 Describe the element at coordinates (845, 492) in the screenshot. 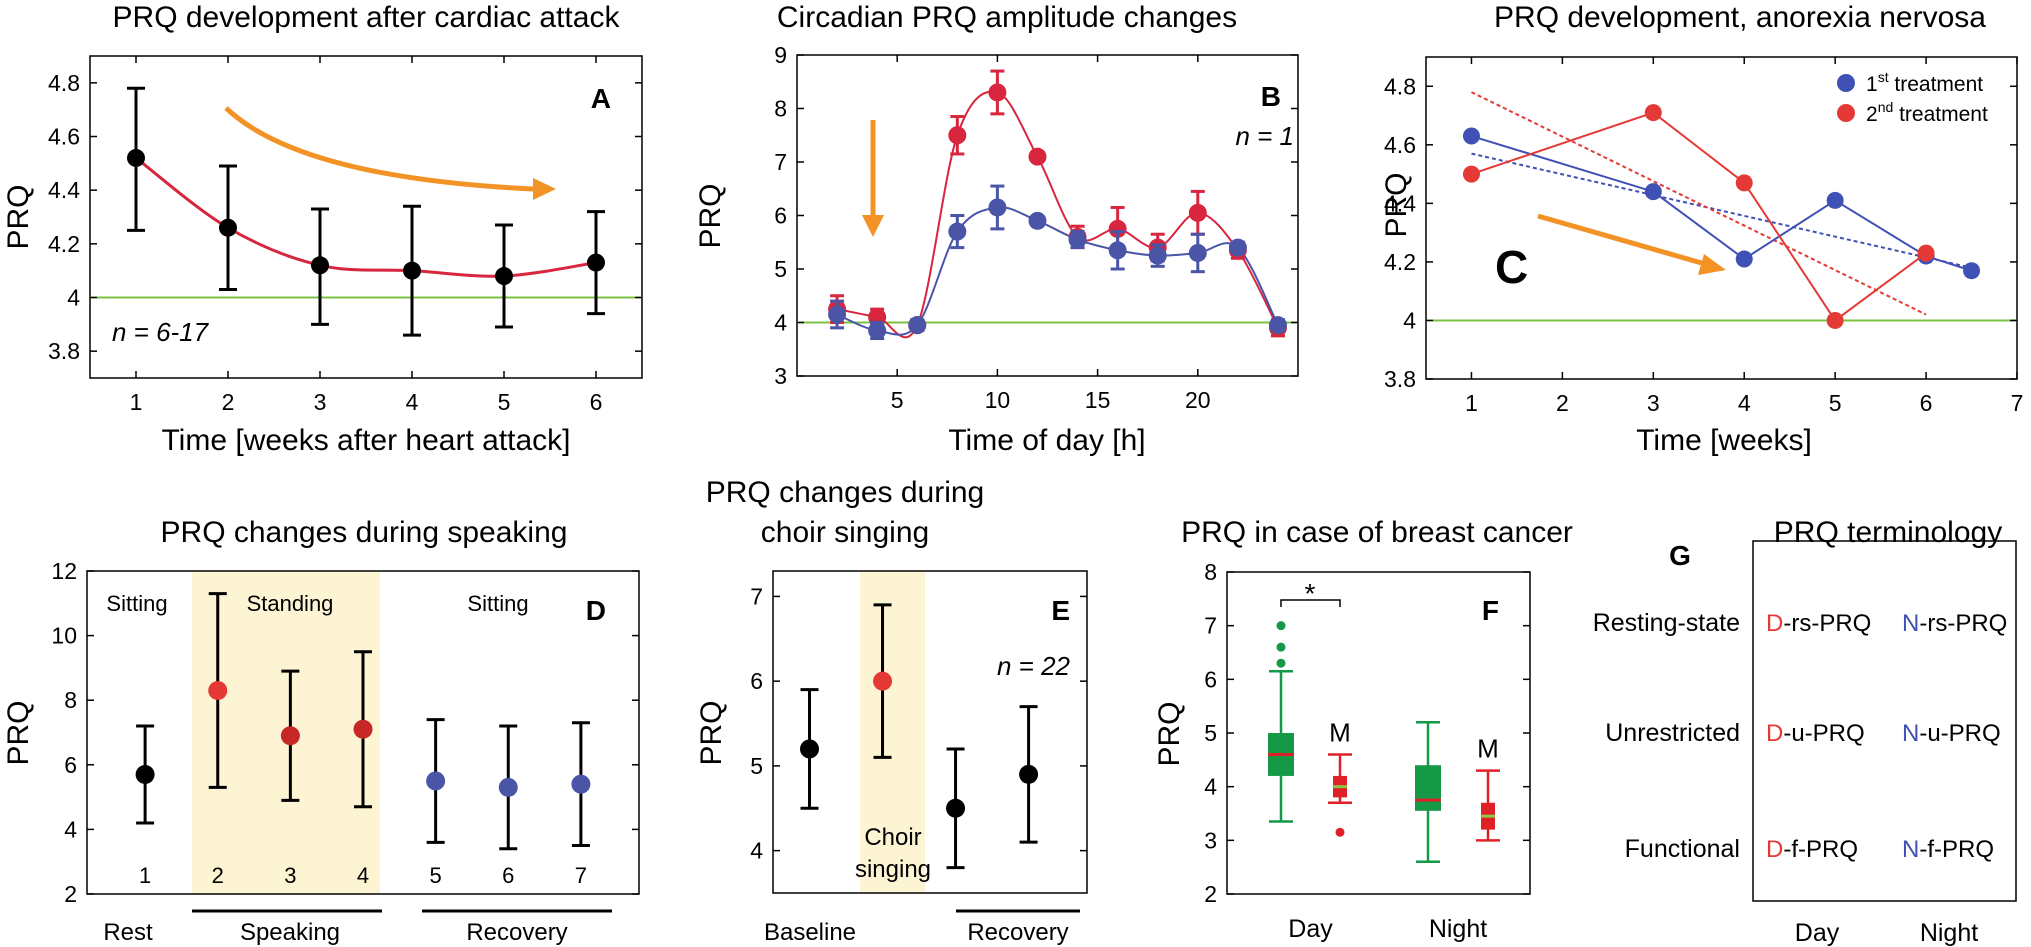

I see `panel-e-title-line1: PRQ changes during` at that location.